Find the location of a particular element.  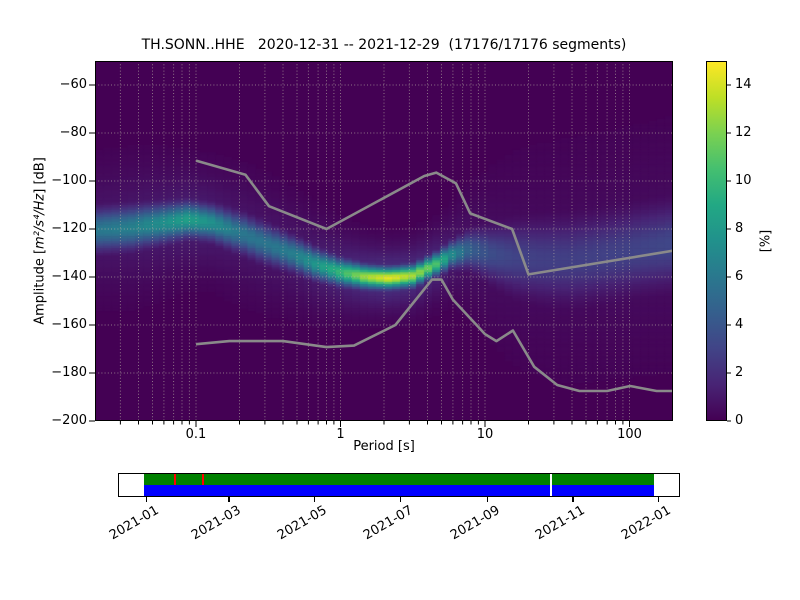

colorbar-tick-label: 4 is located at coordinates (739, 324).